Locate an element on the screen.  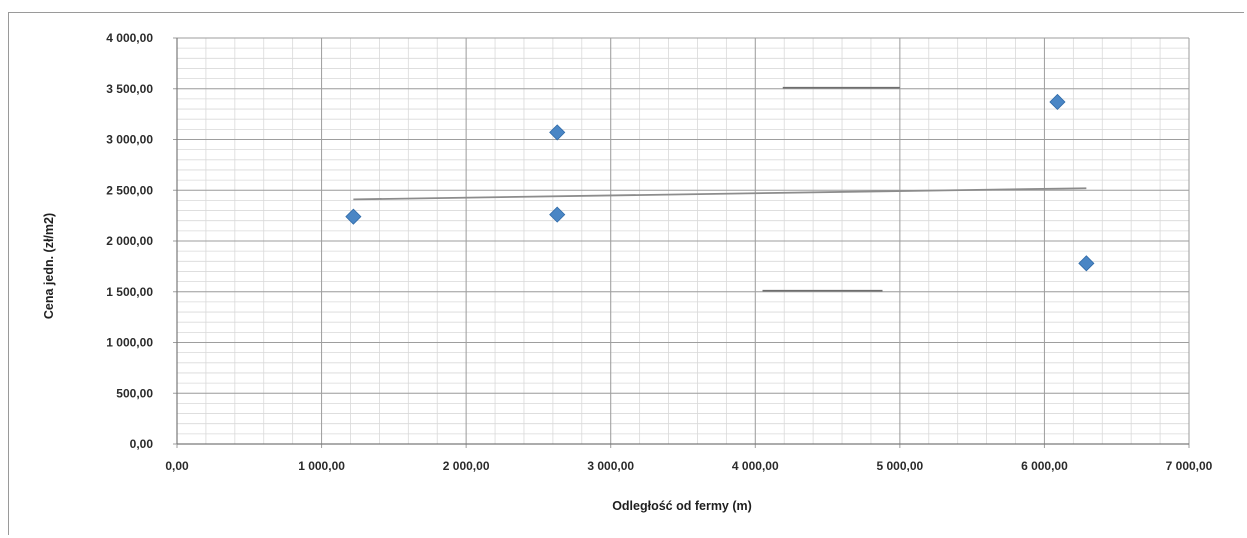
y-tick-label: 2 000,00 is located at coordinates (129, 241).